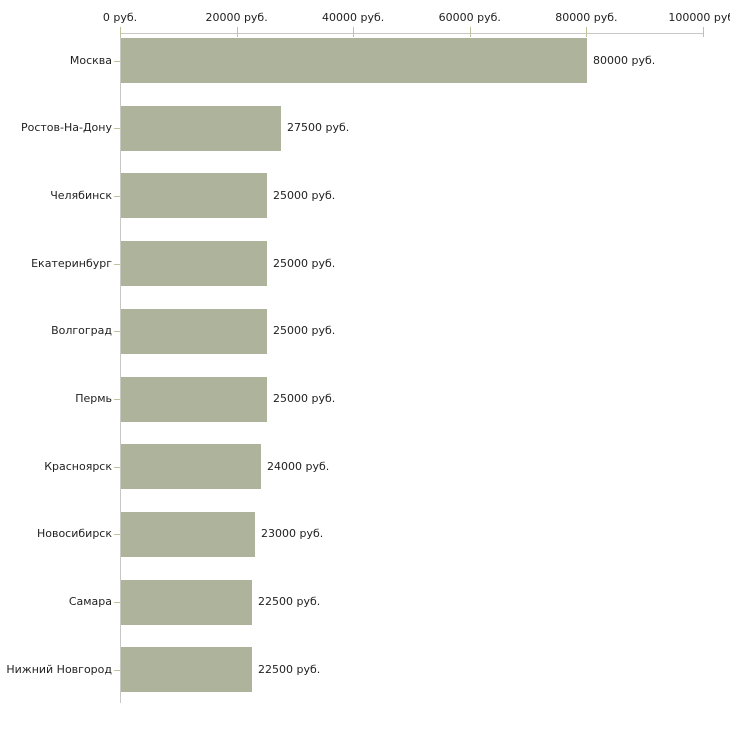 The image size is (730, 730). I want to click on category-label: Новосибирск, so click(74, 533).